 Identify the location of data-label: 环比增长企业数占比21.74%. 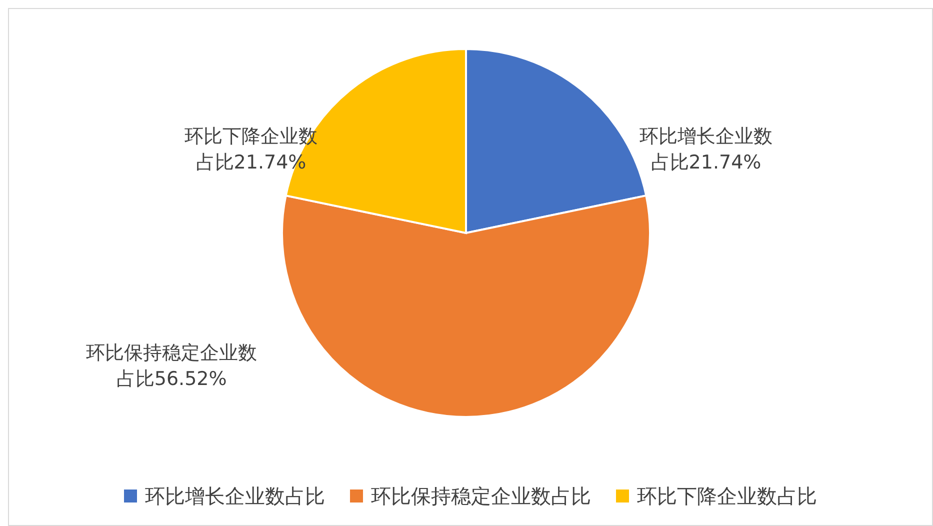
(706, 150).